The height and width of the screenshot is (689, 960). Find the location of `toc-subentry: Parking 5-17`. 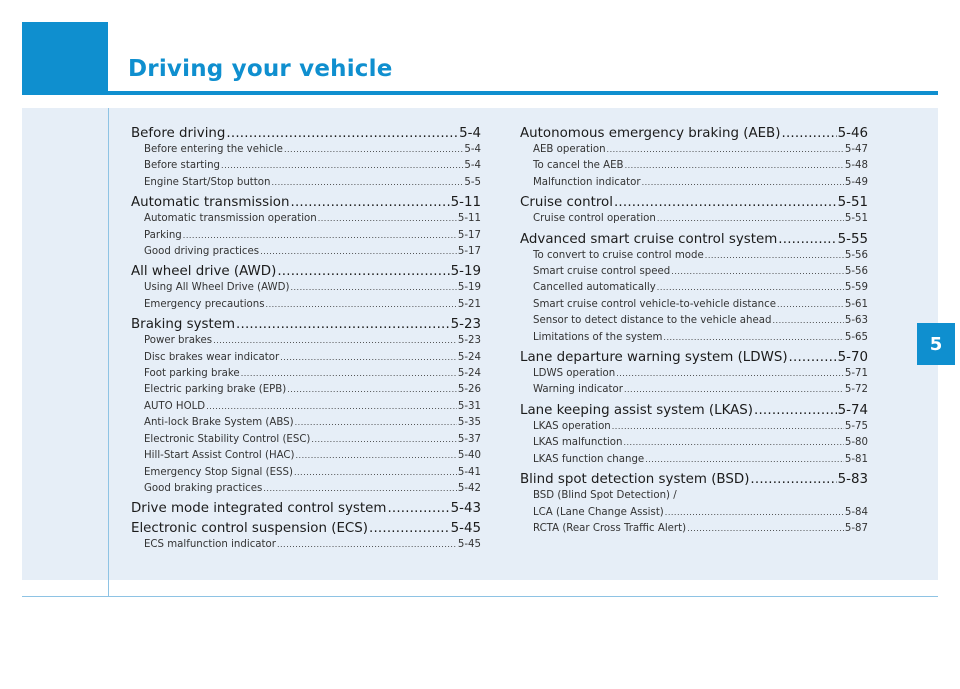

toc-subentry: Parking 5-17 is located at coordinates (306, 236).